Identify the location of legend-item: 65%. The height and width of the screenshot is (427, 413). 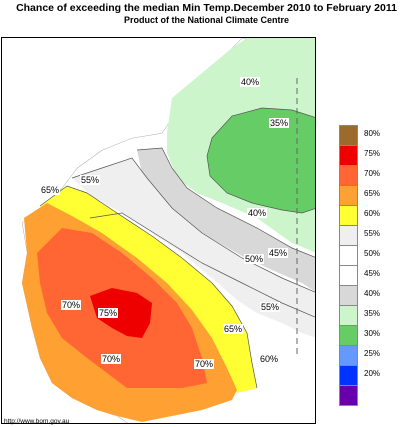
(374, 196).